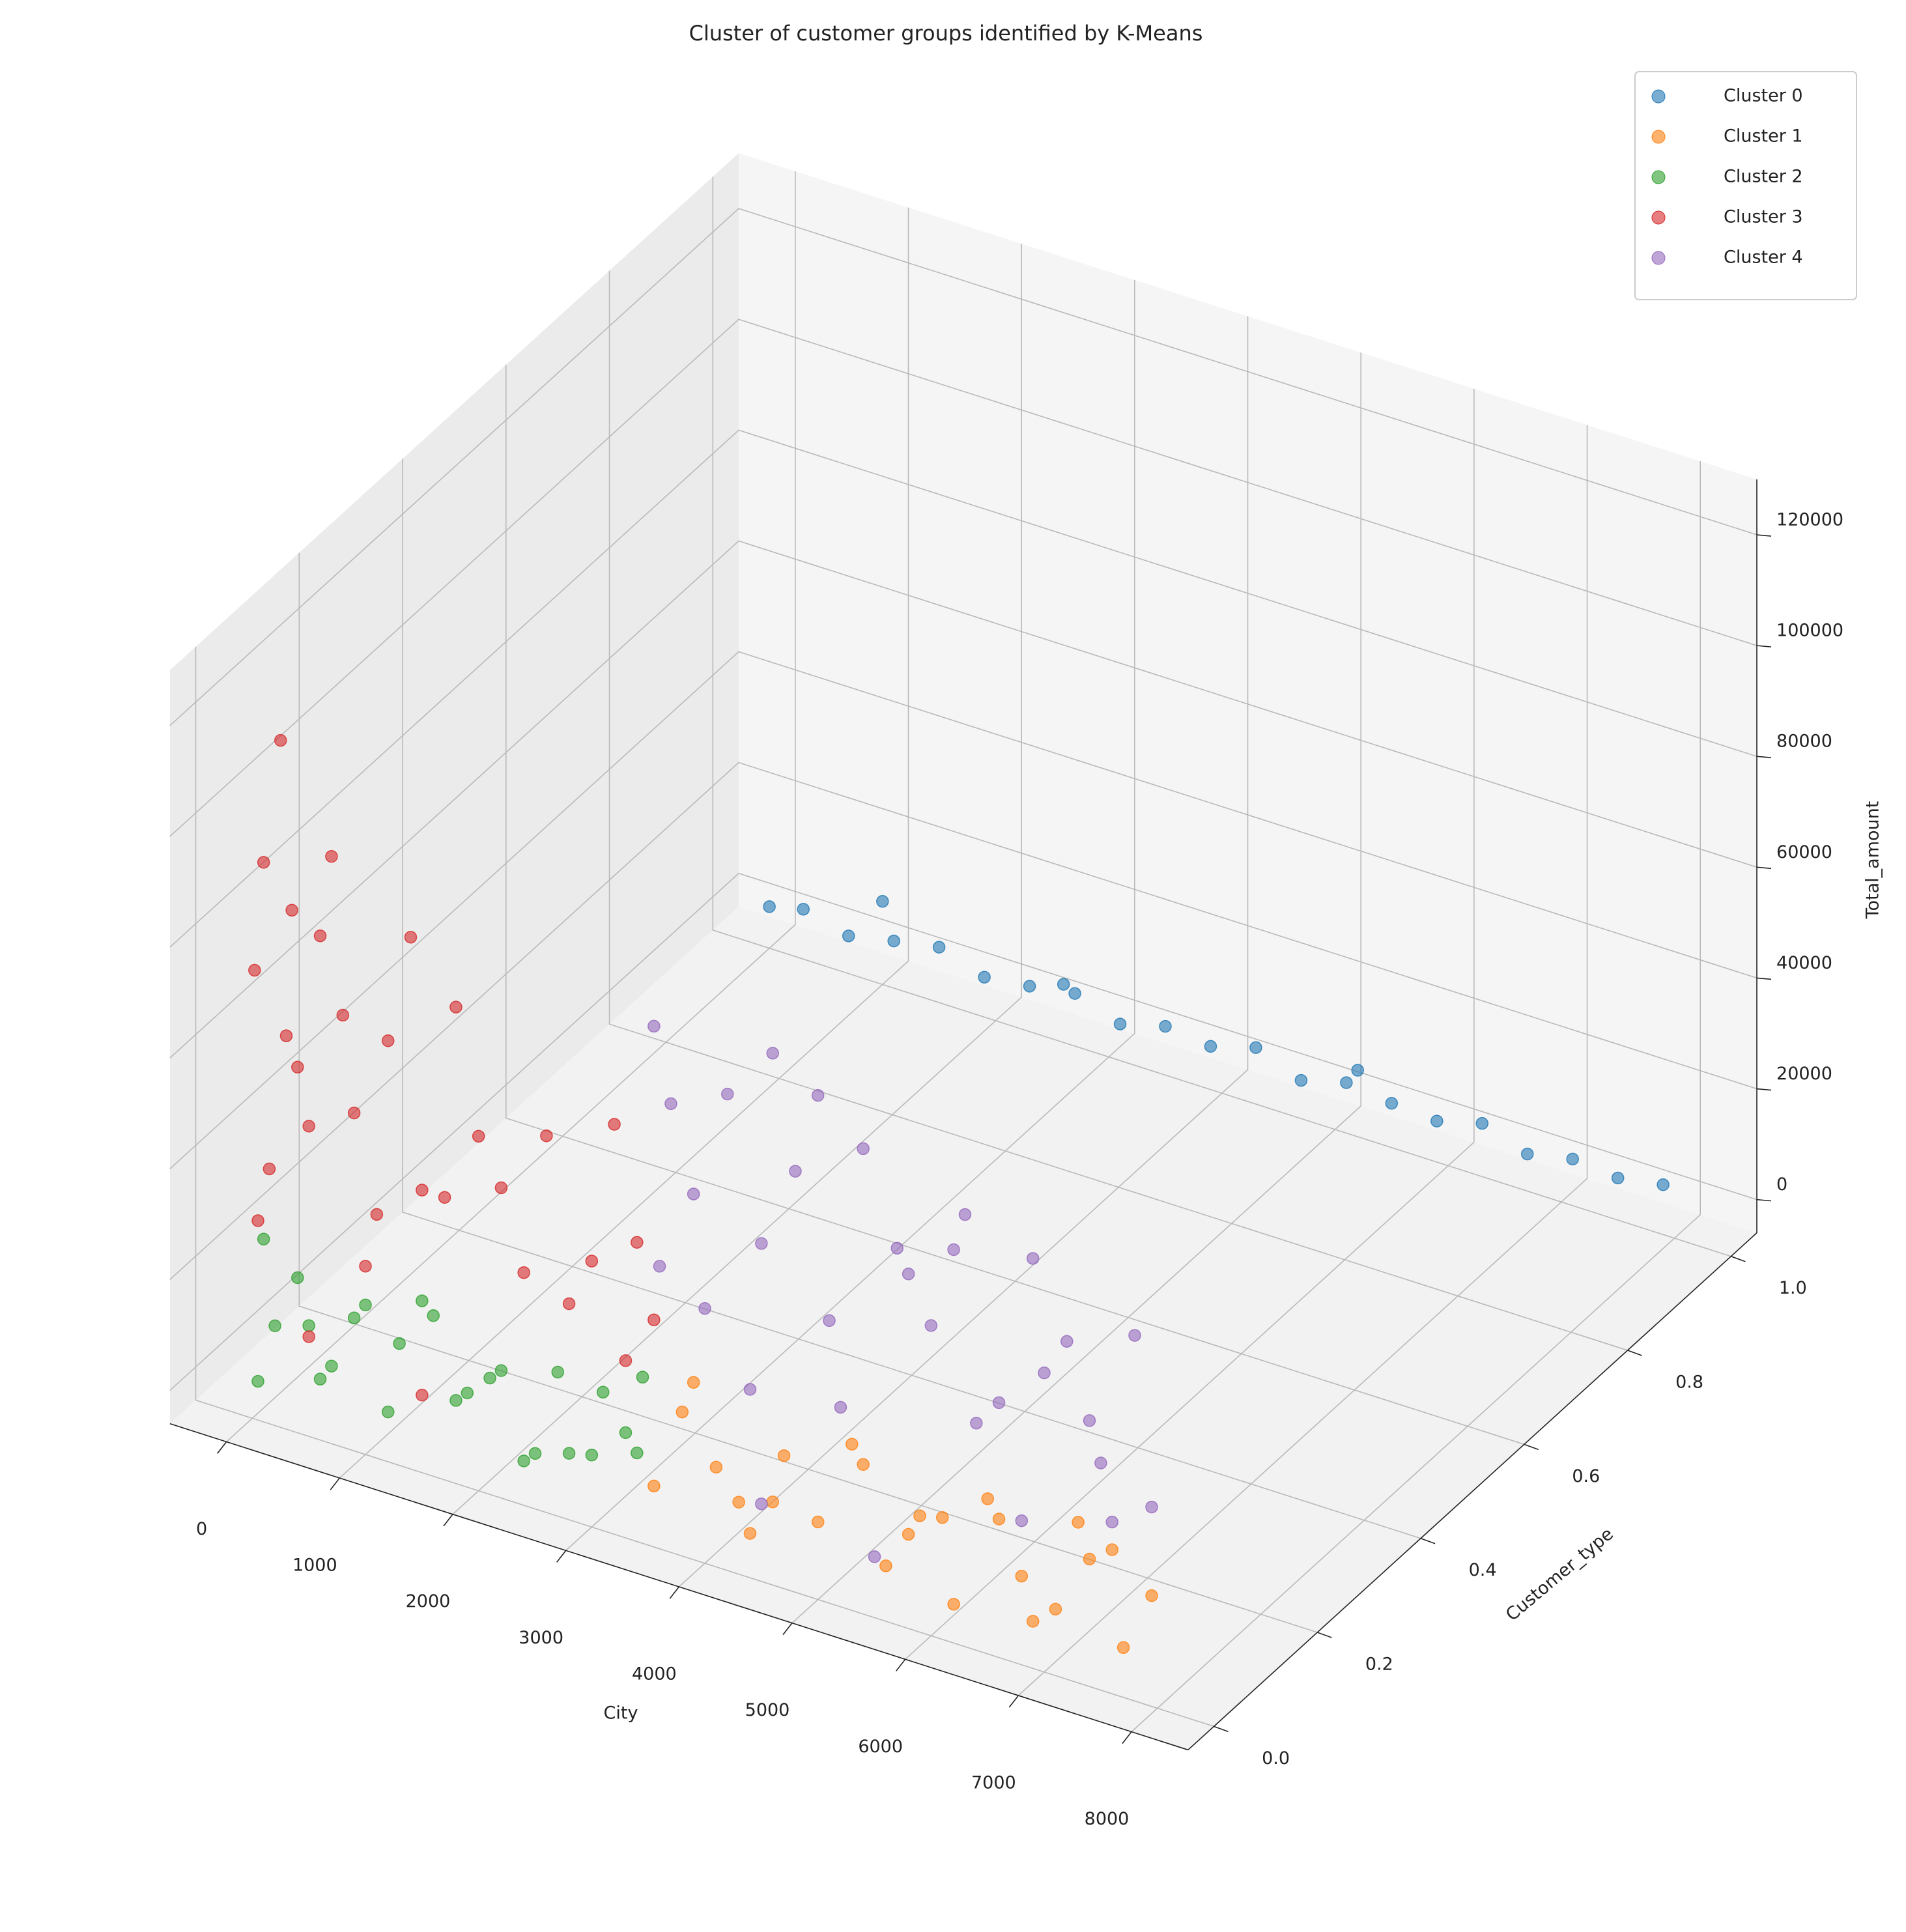 This screenshot has width=1906, height=1932. What do you see at coordinates (767, 1710) in the screenshot?
I see `x-tick-label: 5000` at bounding box center [767, 1710].